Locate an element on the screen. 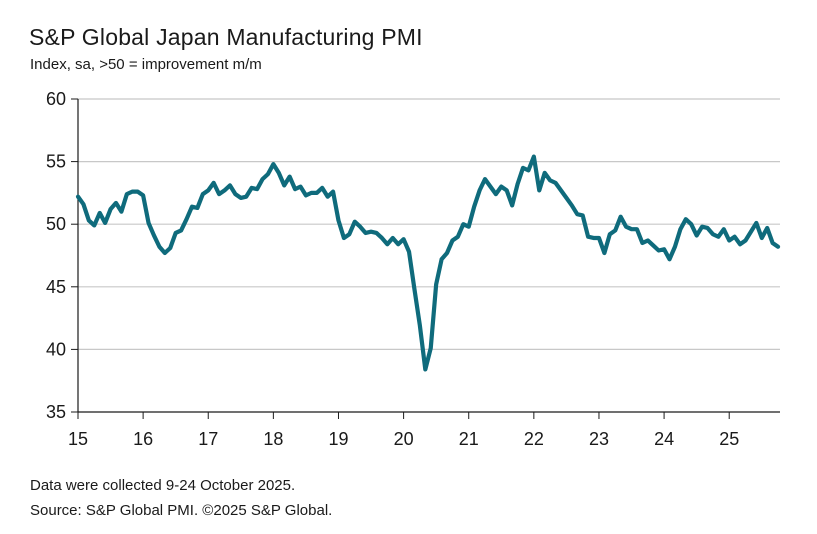  x-tick-label: 23 is located at coordinates (599, 439).